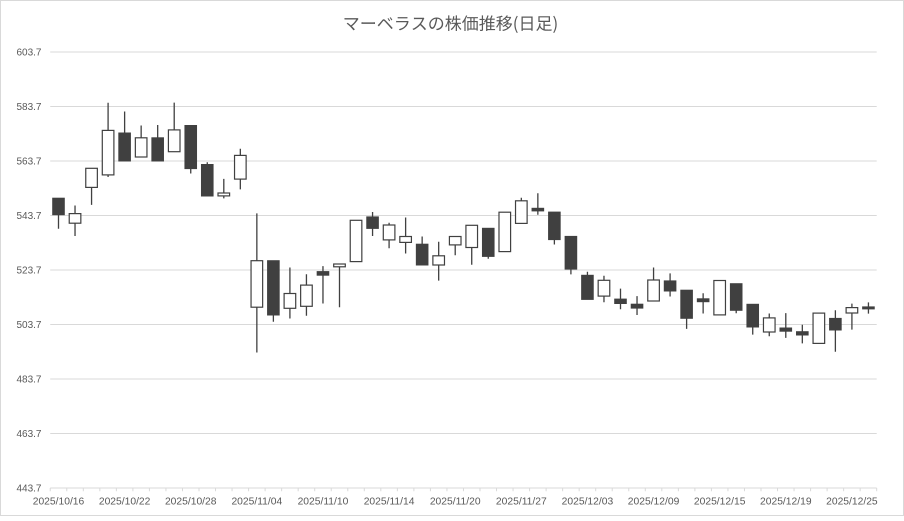  What do you see at coordinates (28, 380) in the screenshot?
I see `svg-text: 483.7` at bounding box center [28, 380].